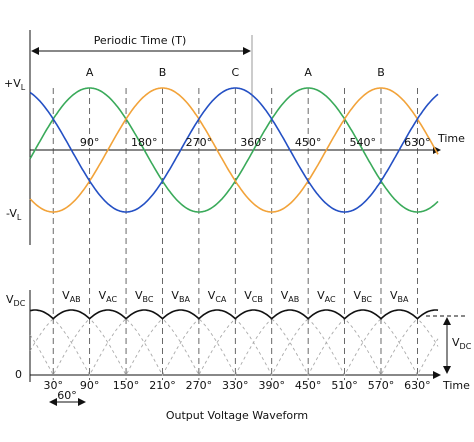 The height and width of the screenshot is (442, 474). Describe the element at coordinates (234, 314) in the screenshot. I see `dc-ripple` at that location.